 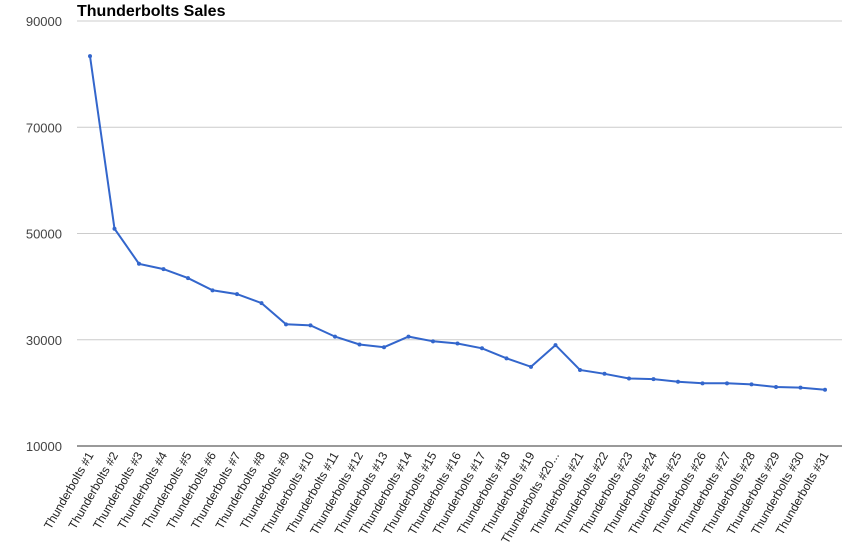 I want to click on y-axis-ticks: 90000 70000 50000 30000 10000, so click(x=44, y=234).